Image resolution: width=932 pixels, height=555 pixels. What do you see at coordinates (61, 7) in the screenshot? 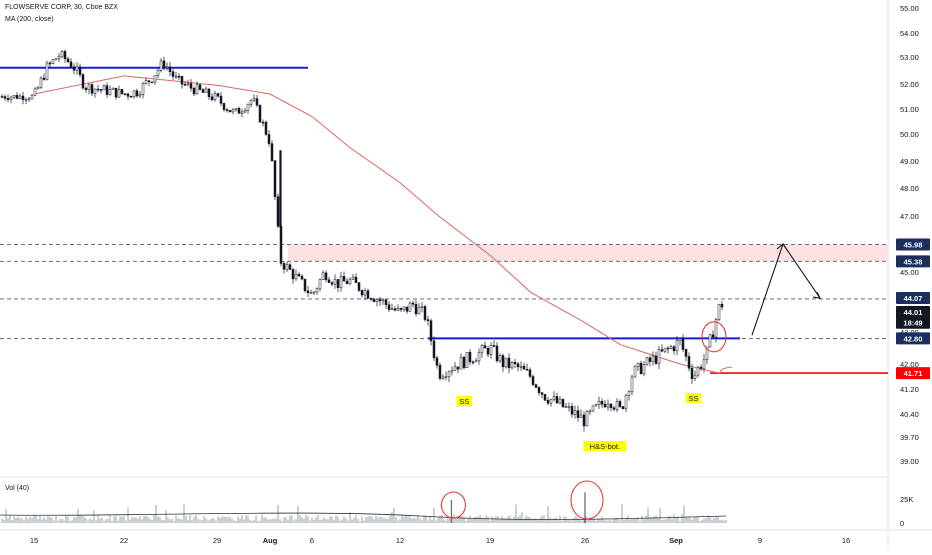
I see `legend-symbol: FLOWSERVE CORP, 30, Cboe BZX` at bounding box center [61, 7].